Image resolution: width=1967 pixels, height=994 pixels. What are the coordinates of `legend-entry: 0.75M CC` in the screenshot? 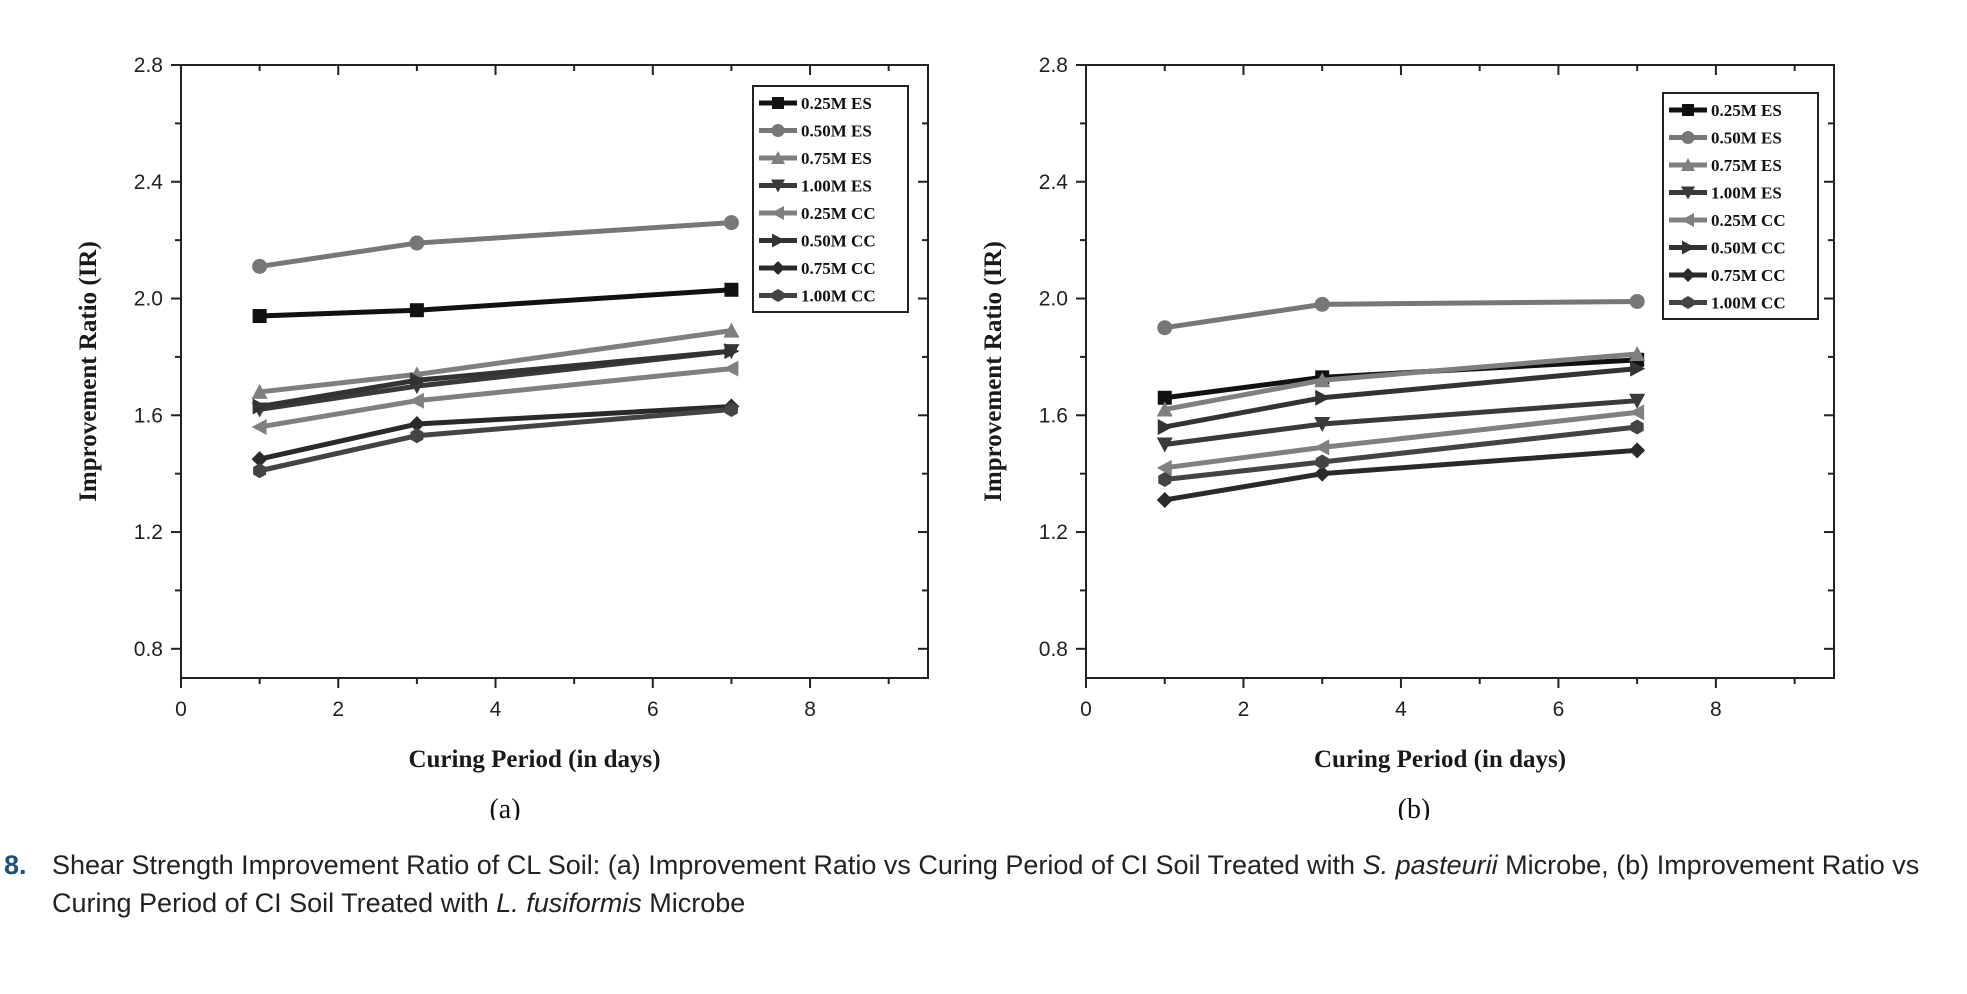 It's located at (838, 268).